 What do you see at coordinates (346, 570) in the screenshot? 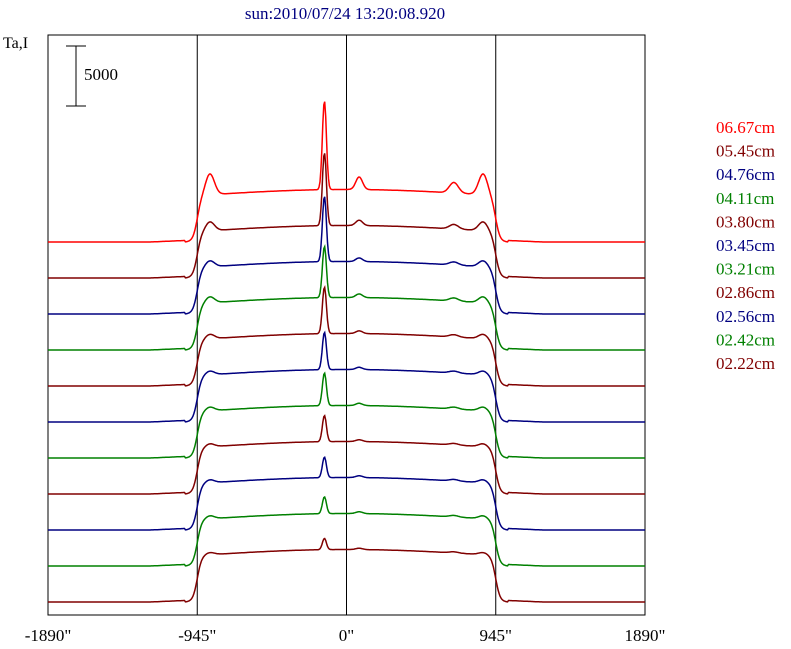
I see `series-line-02.22cm` at bounding box center [346, 570].